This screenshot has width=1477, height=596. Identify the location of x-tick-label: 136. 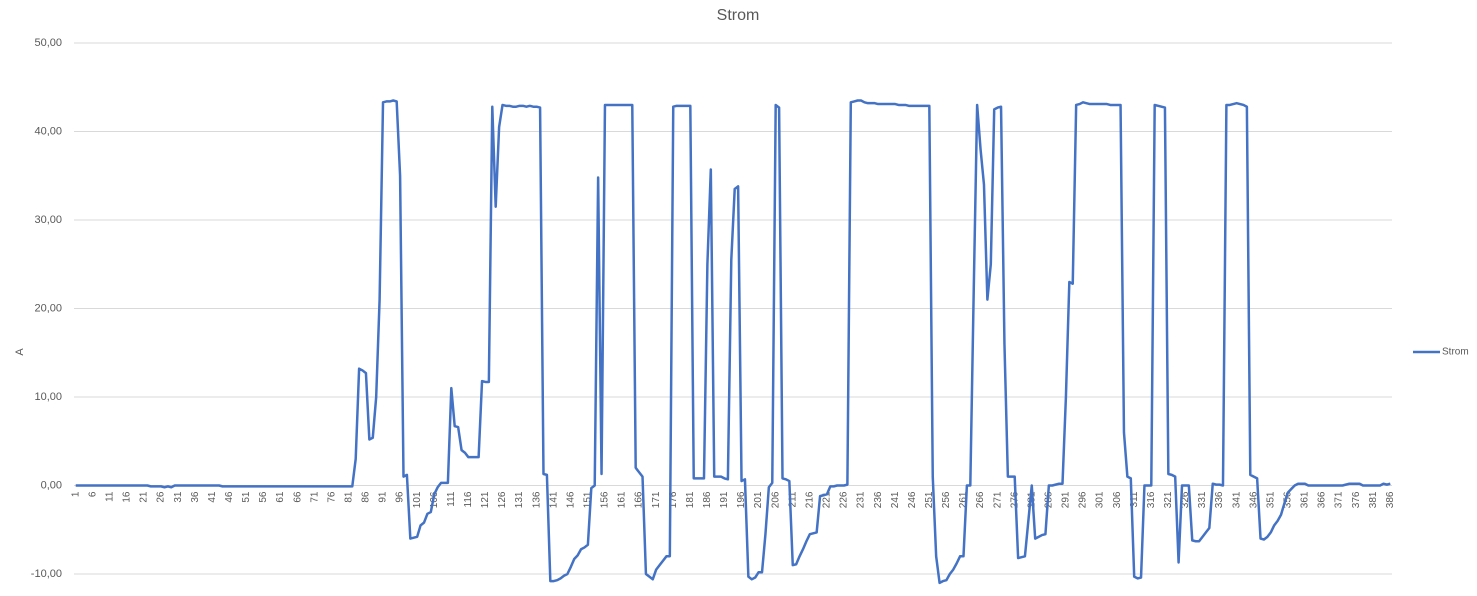
(536, 499).